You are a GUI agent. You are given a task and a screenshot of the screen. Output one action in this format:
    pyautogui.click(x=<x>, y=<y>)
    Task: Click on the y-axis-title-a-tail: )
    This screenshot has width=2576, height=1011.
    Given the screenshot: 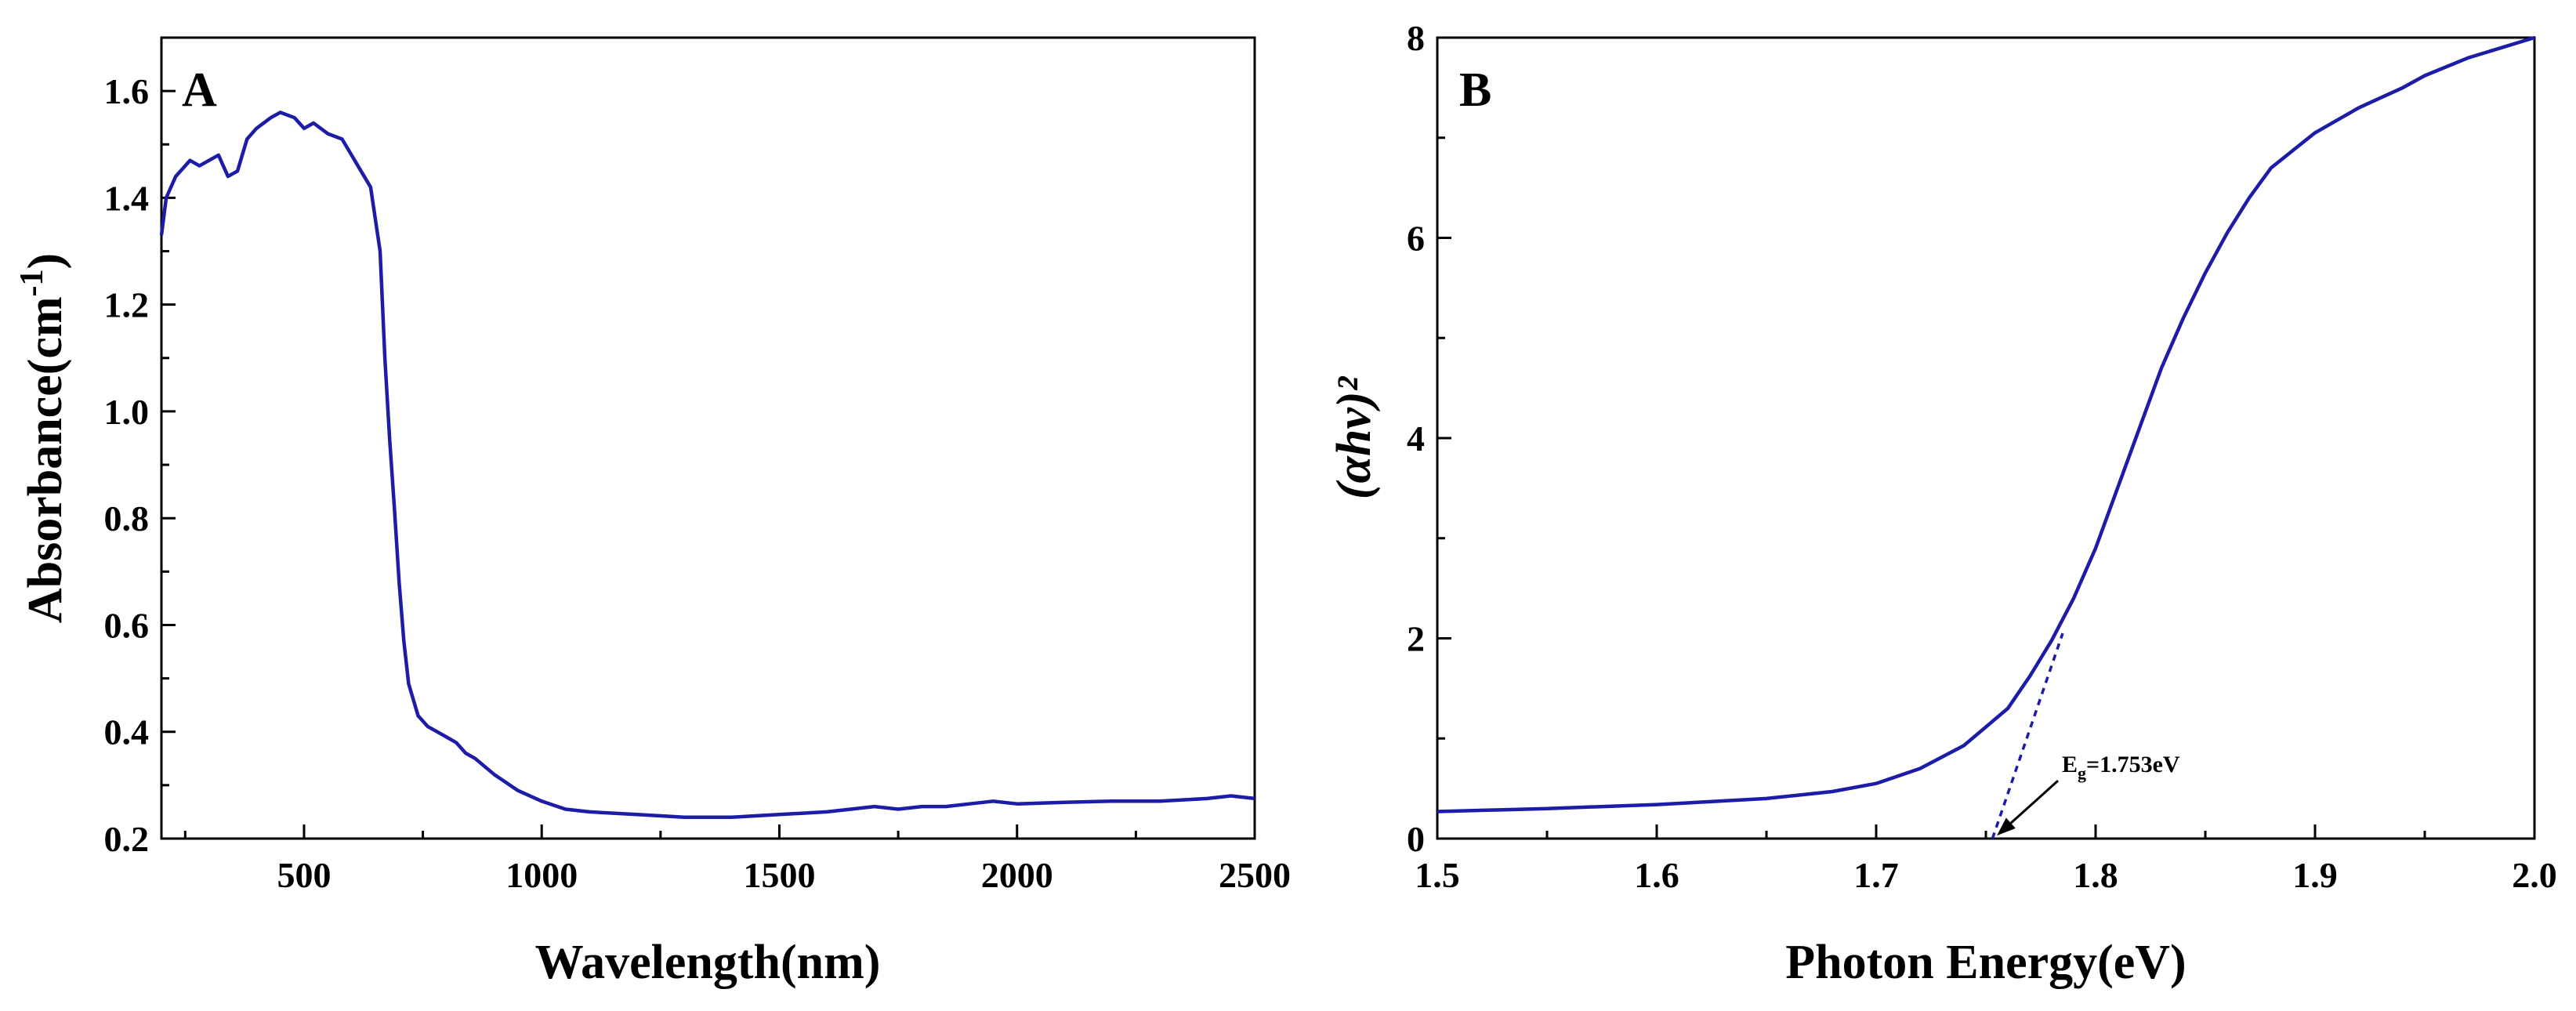 What is the action you would take?
    pyautogui.click(x=45, y=261)
    